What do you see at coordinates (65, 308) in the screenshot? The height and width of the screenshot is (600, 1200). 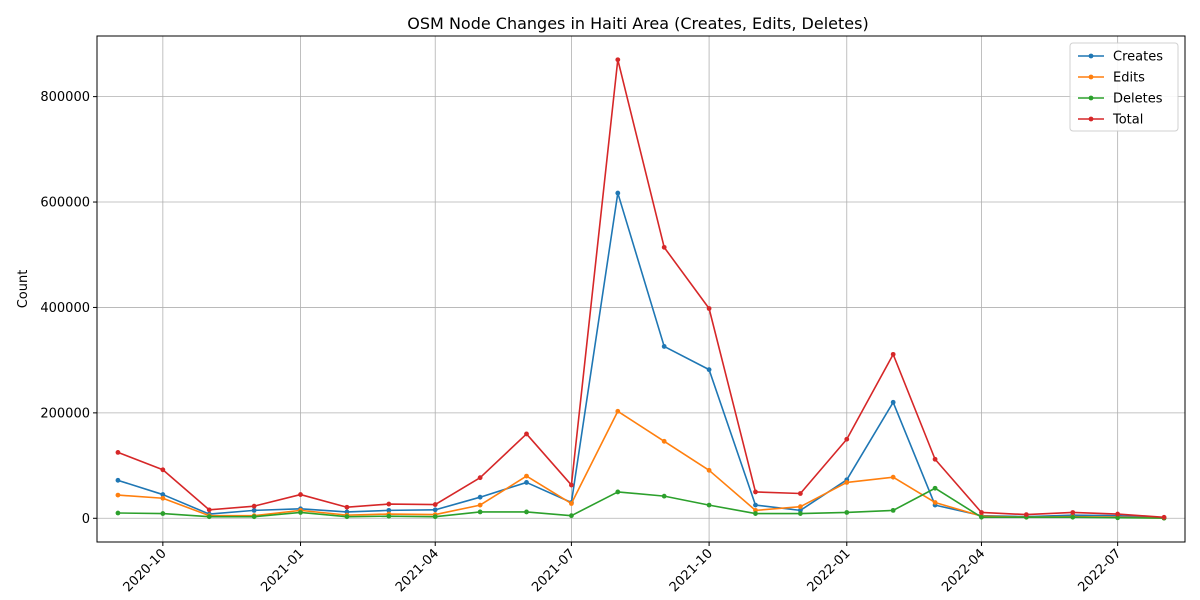 I see `y-tick-label: 400000` at bounding box center [65, 308].